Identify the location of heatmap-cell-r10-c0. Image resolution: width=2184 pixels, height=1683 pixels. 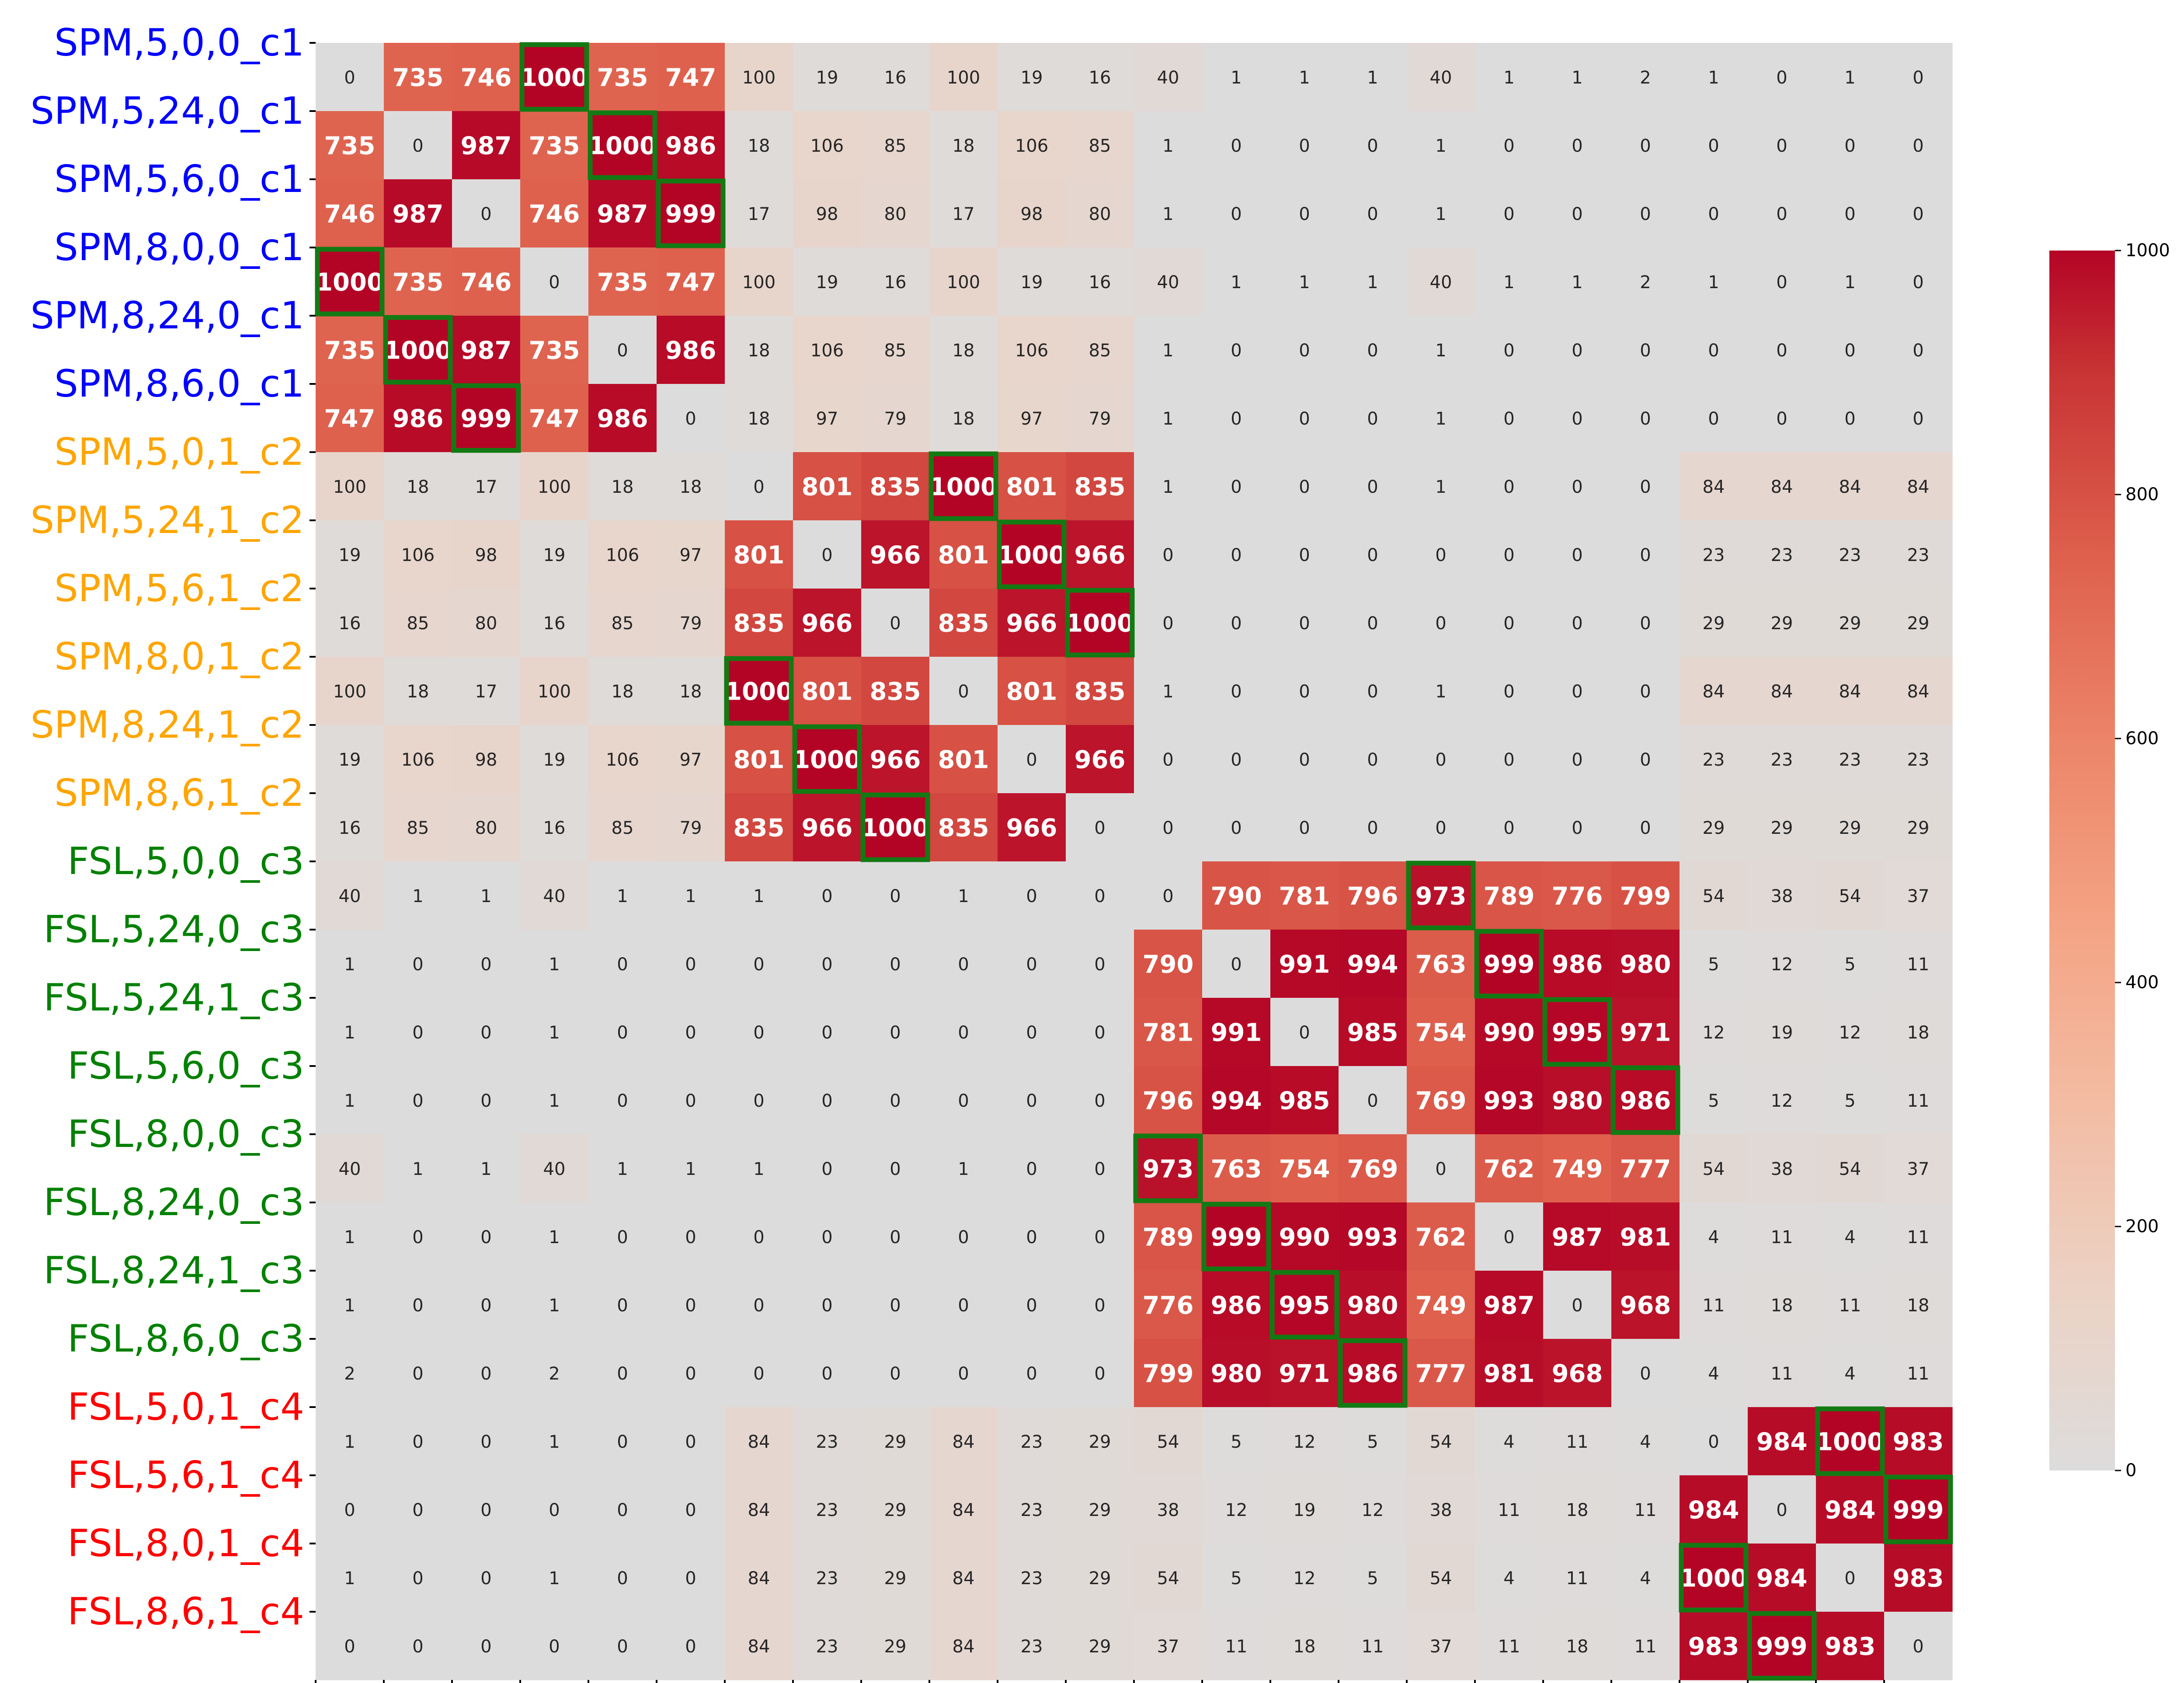
(350, 759).